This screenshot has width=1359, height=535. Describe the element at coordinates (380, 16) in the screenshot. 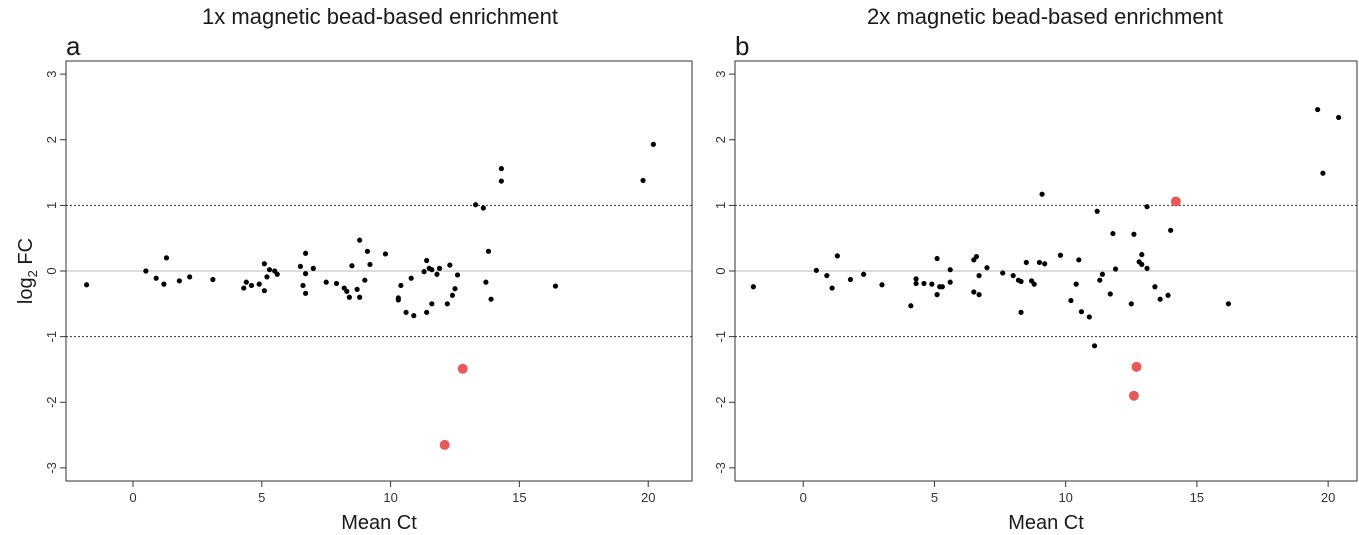

I see `chart-title: 1x magnetic bead-based enrichment` at that location.